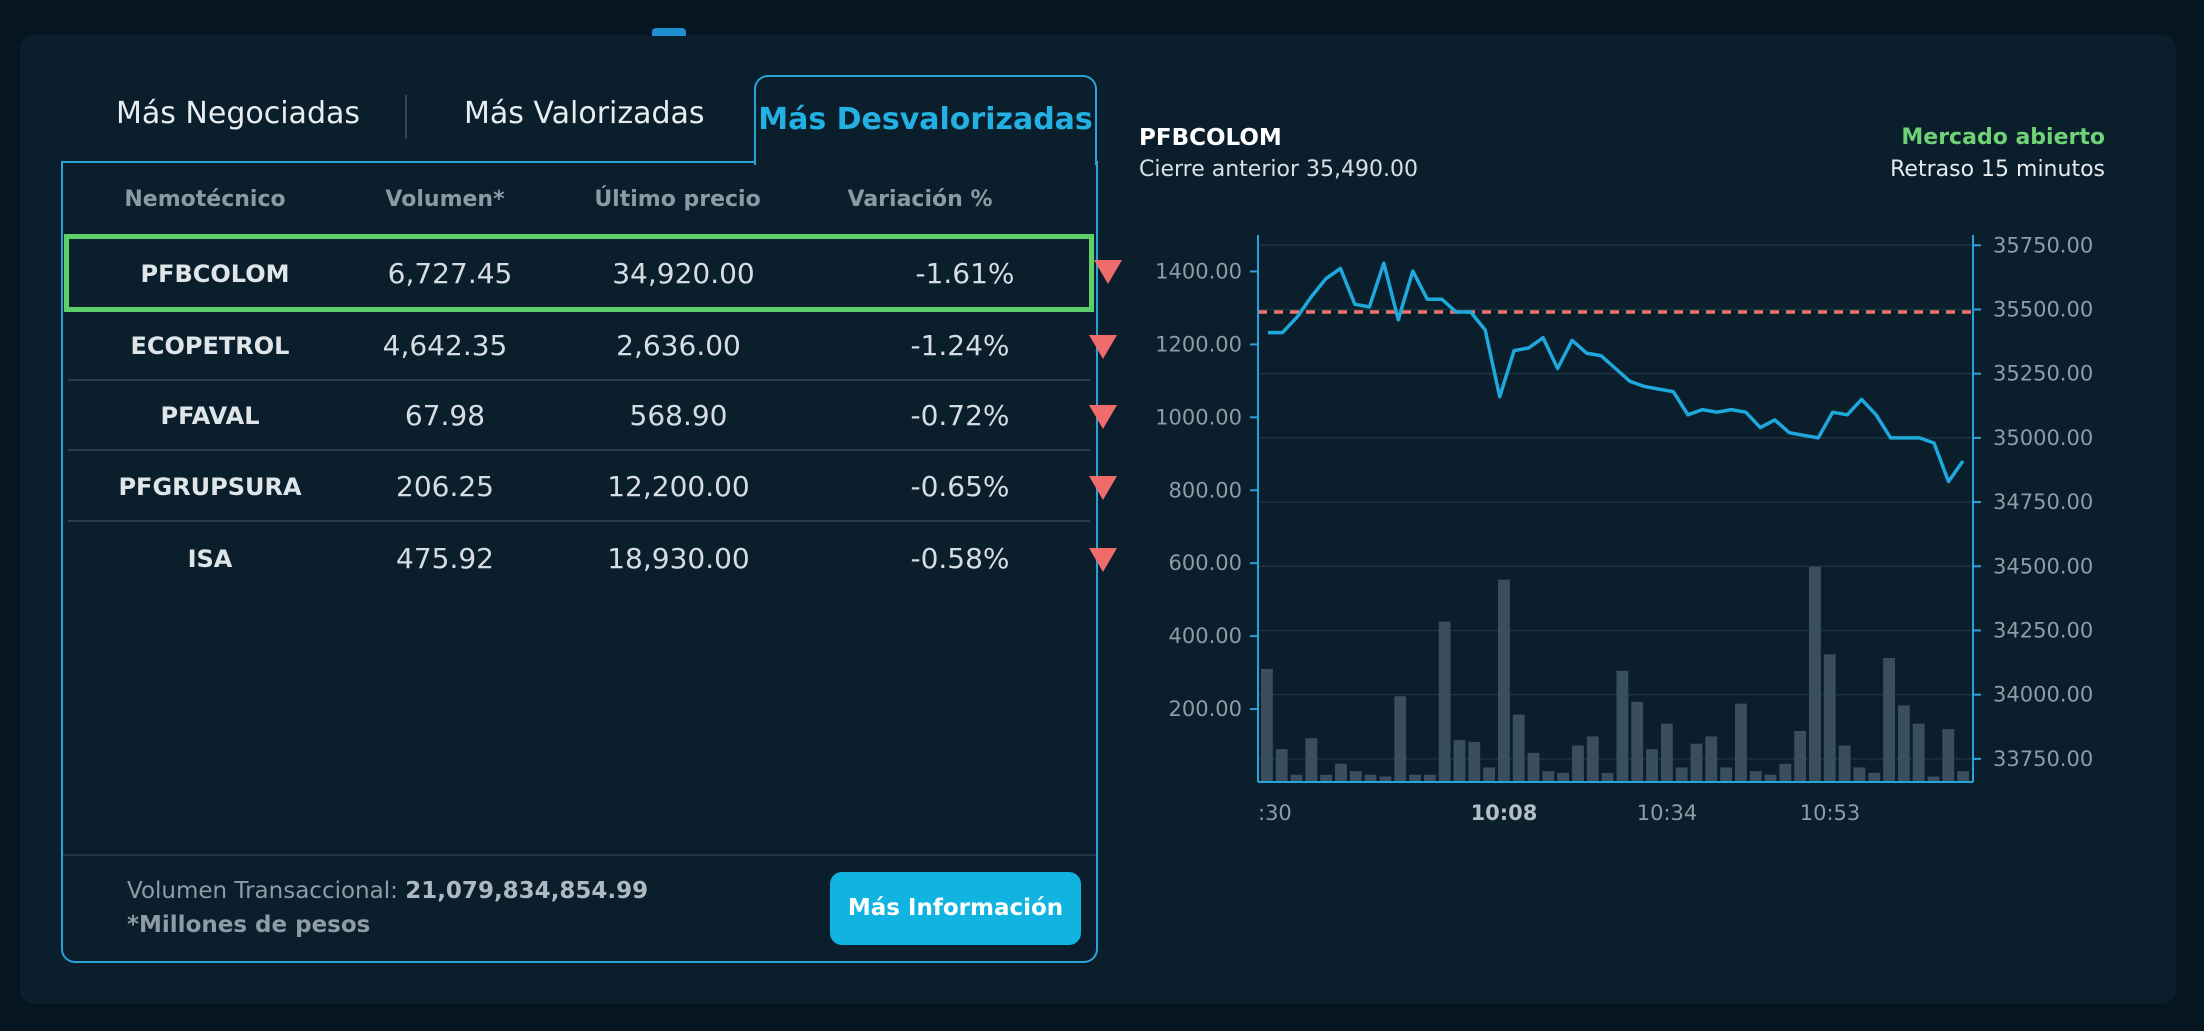 The height and width of the screenshot is (1031, 2204). Describe the element at coordinates (960, 345) in the screenshot. I see `row-change: -1.24%` at that location.